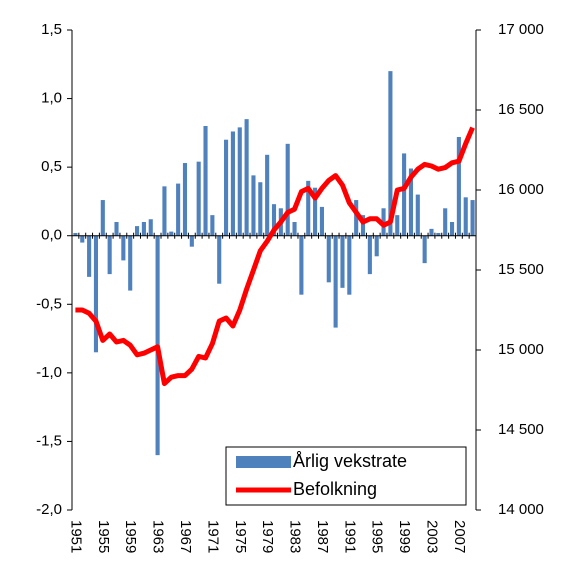 This screenshot has width=567, height=576. I want to click on x-tick-label: 2007, so click(459, 536).